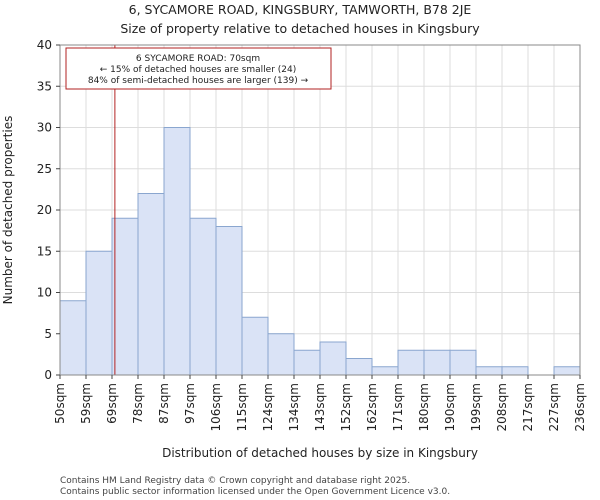 The image size is (600, 500). I want to click on y-tick-labels: 0 5 10 15 20 25 30 35 40, so click(48, 210).